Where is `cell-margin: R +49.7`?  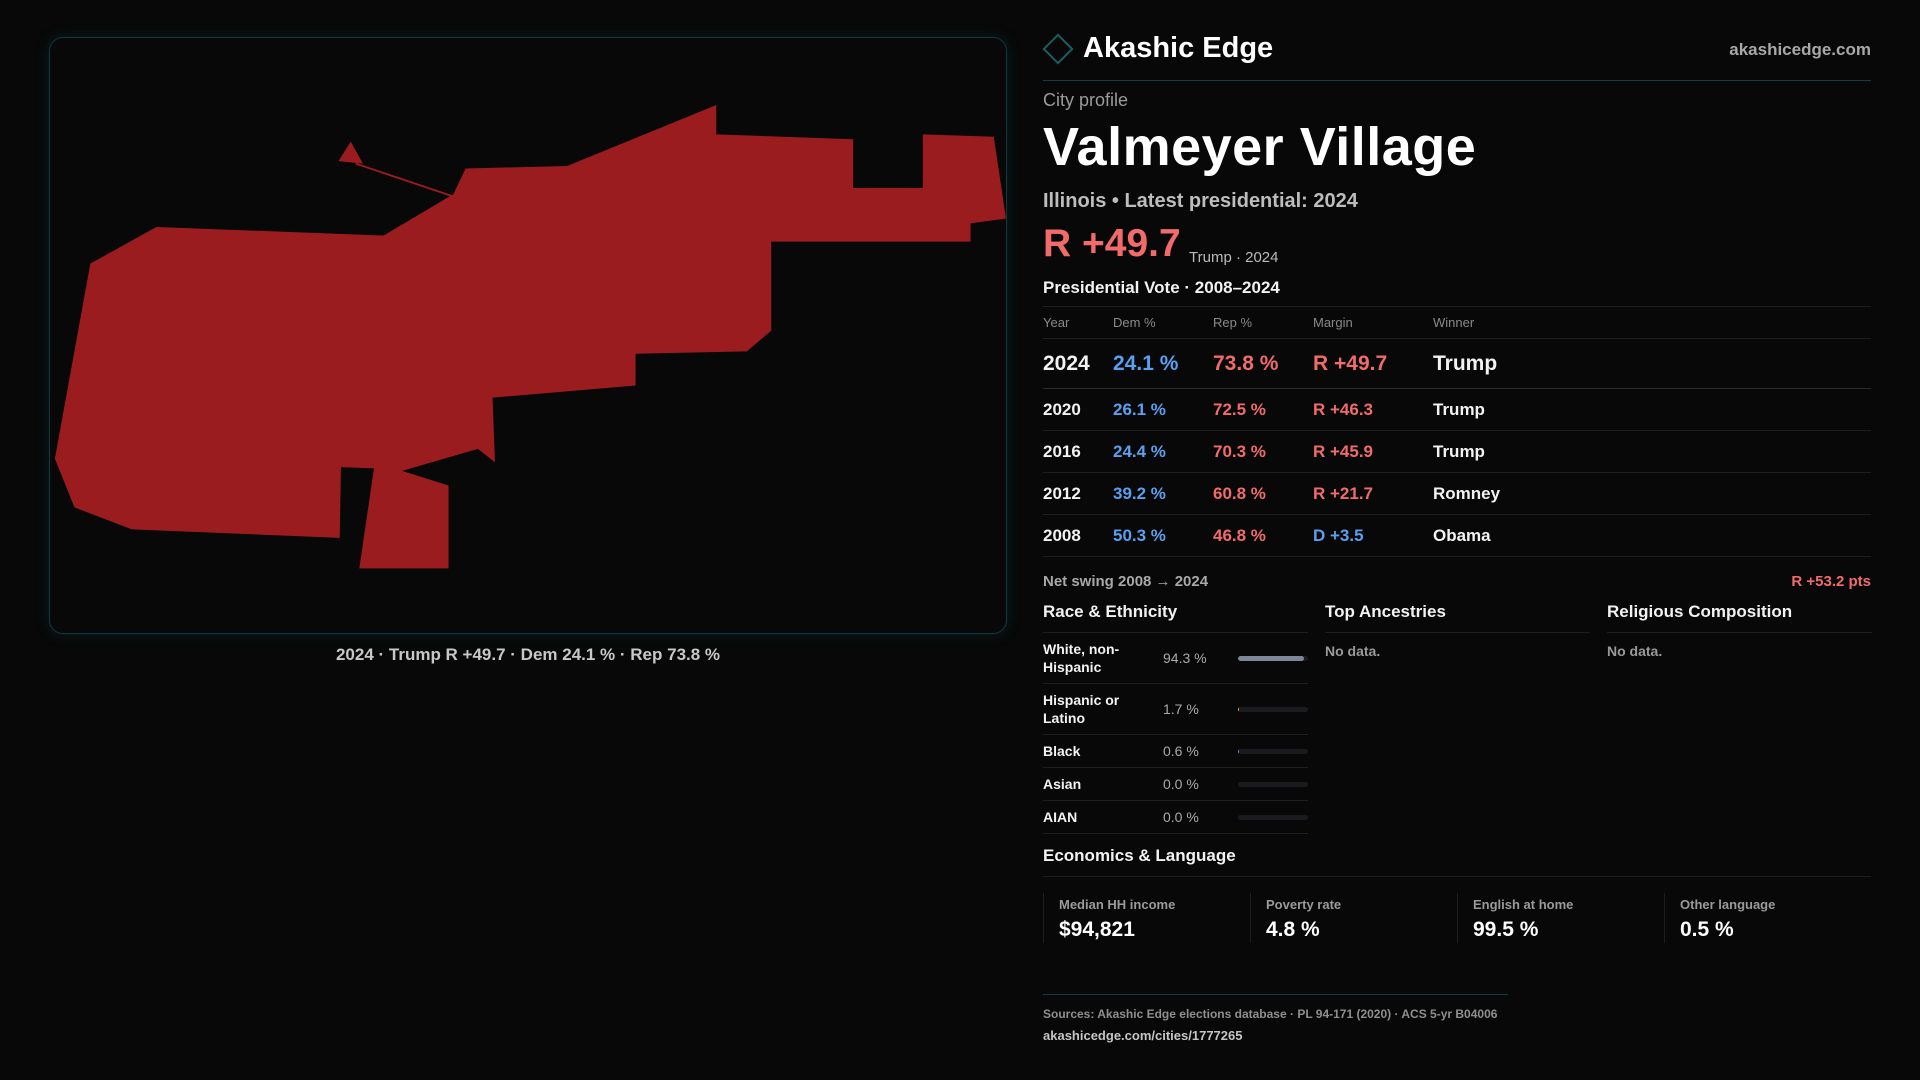
cell-margin: R +49.7 is located at coordinates (1373, 363).